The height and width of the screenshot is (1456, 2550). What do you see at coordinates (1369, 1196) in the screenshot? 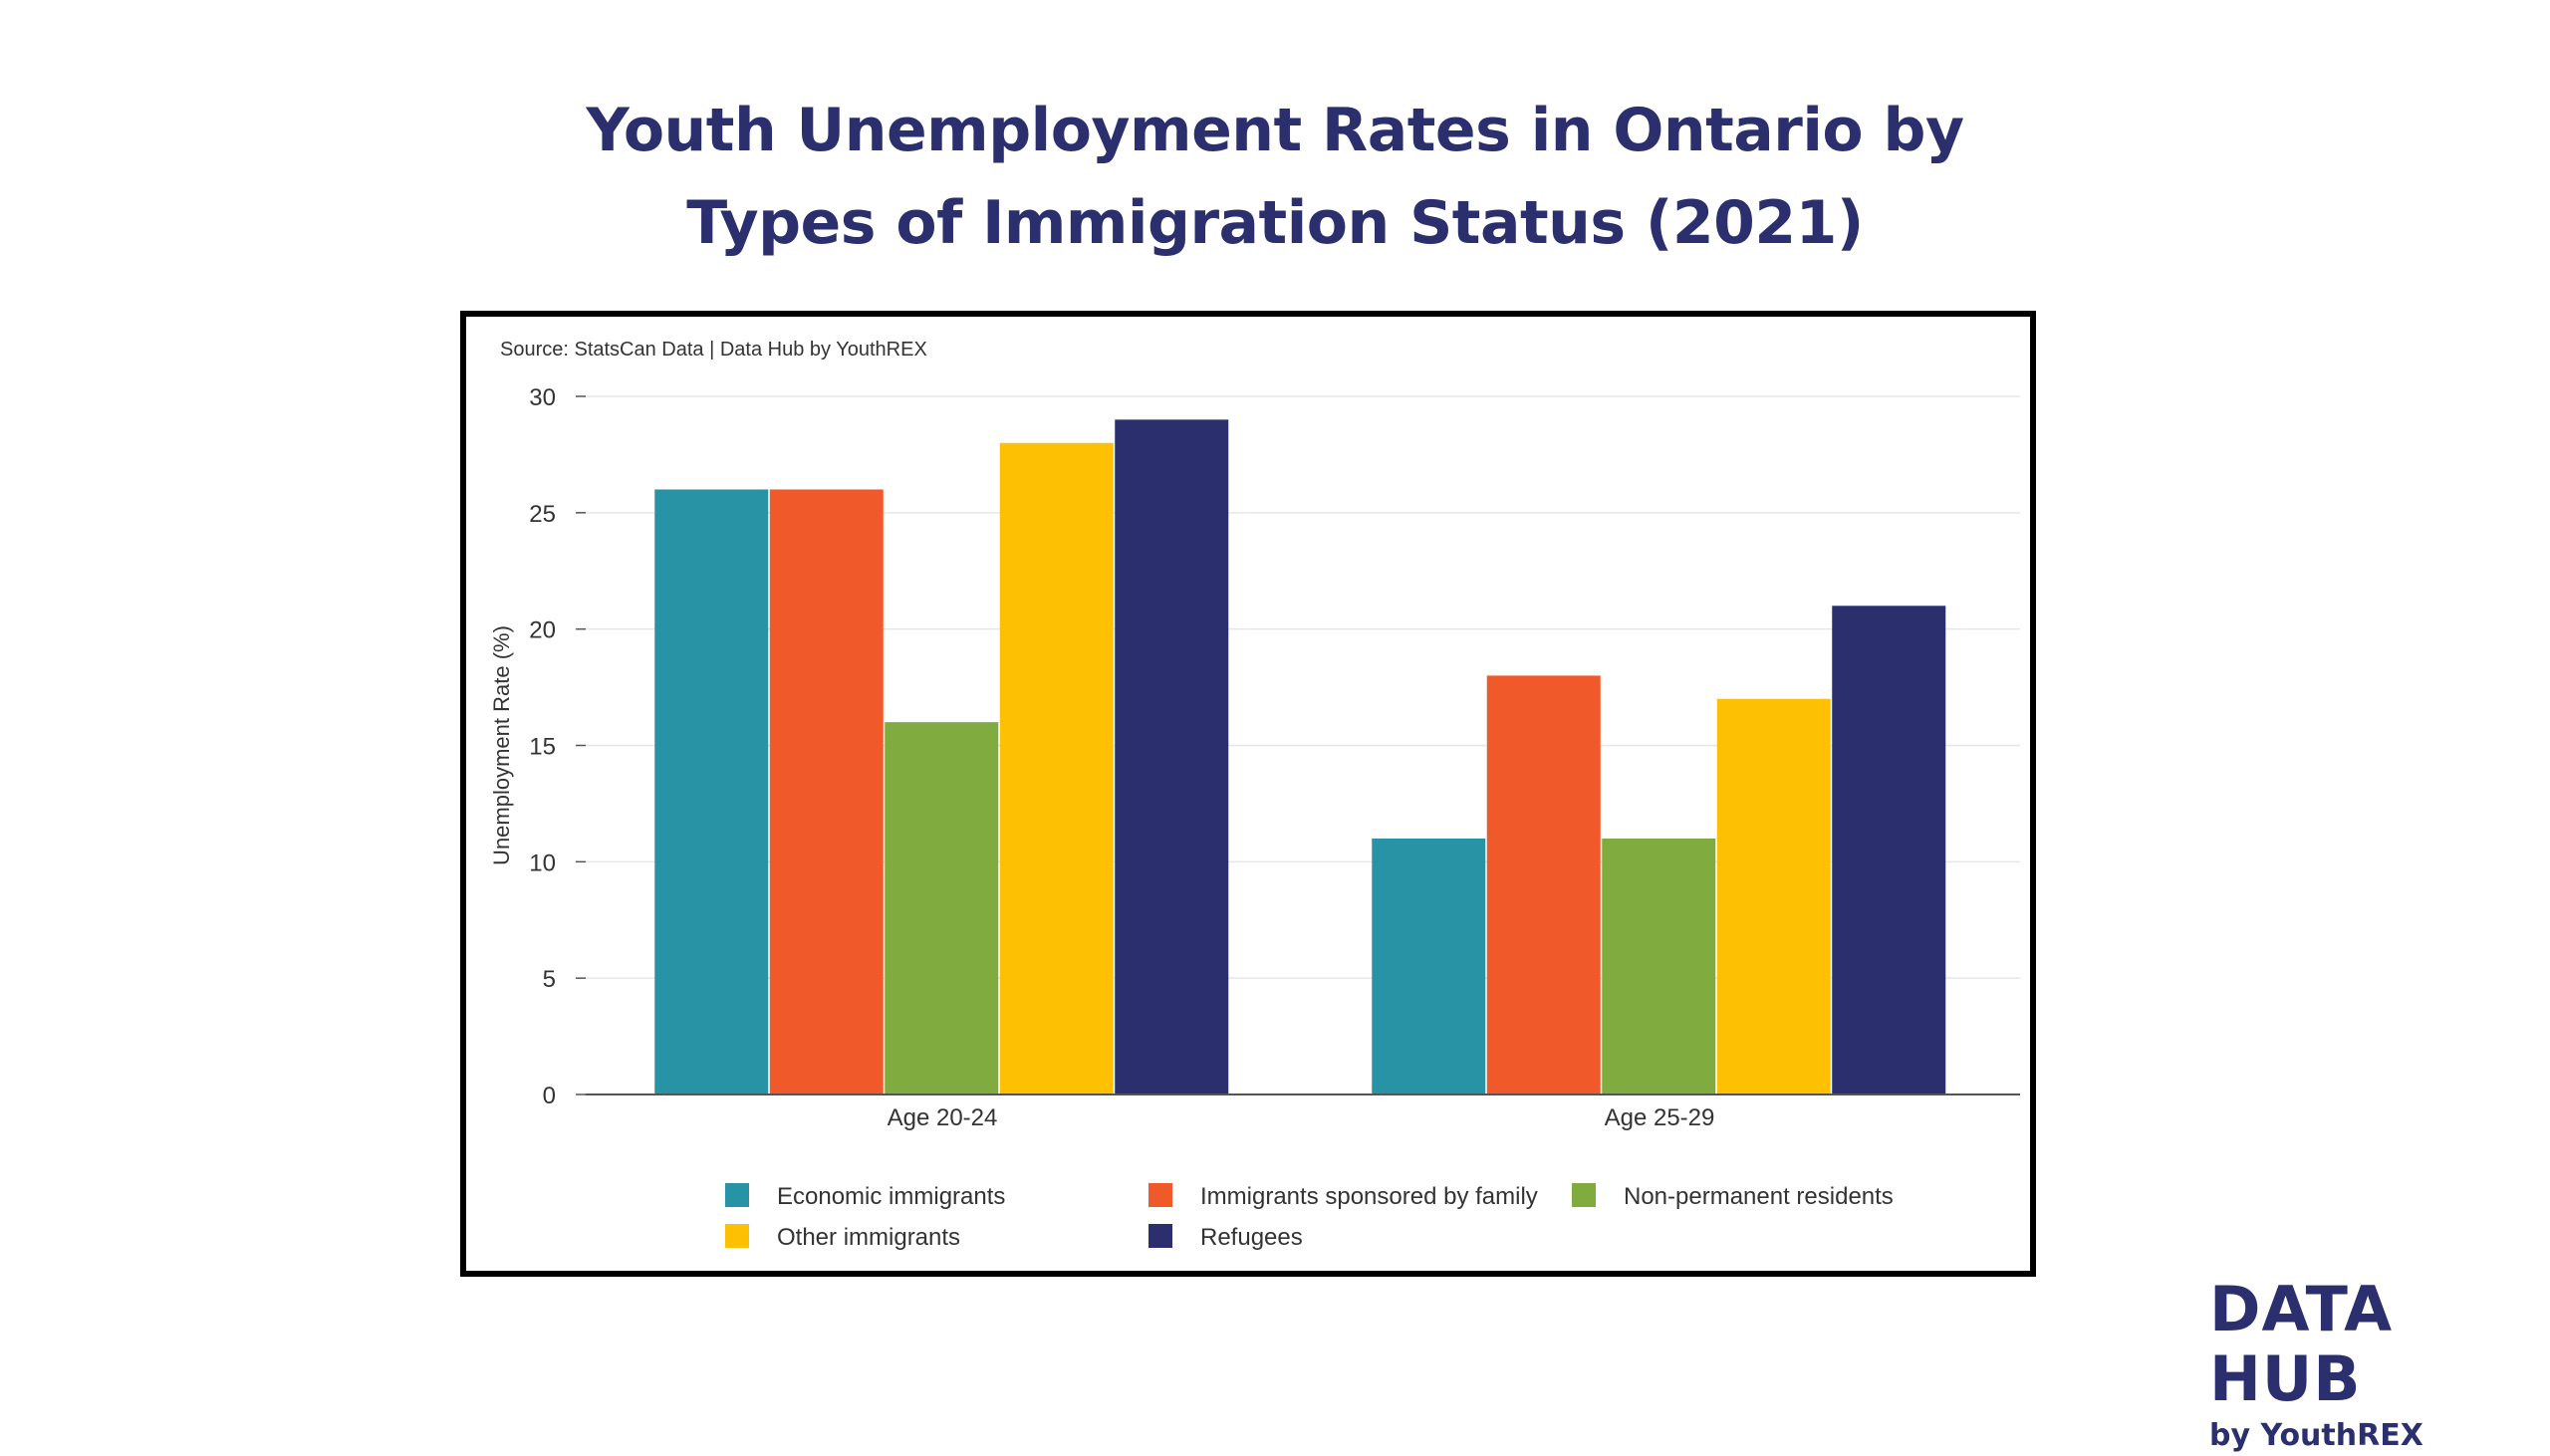
I see `legend-label: Immigrants sponsored by family` at bounding box center [1369, 1196].